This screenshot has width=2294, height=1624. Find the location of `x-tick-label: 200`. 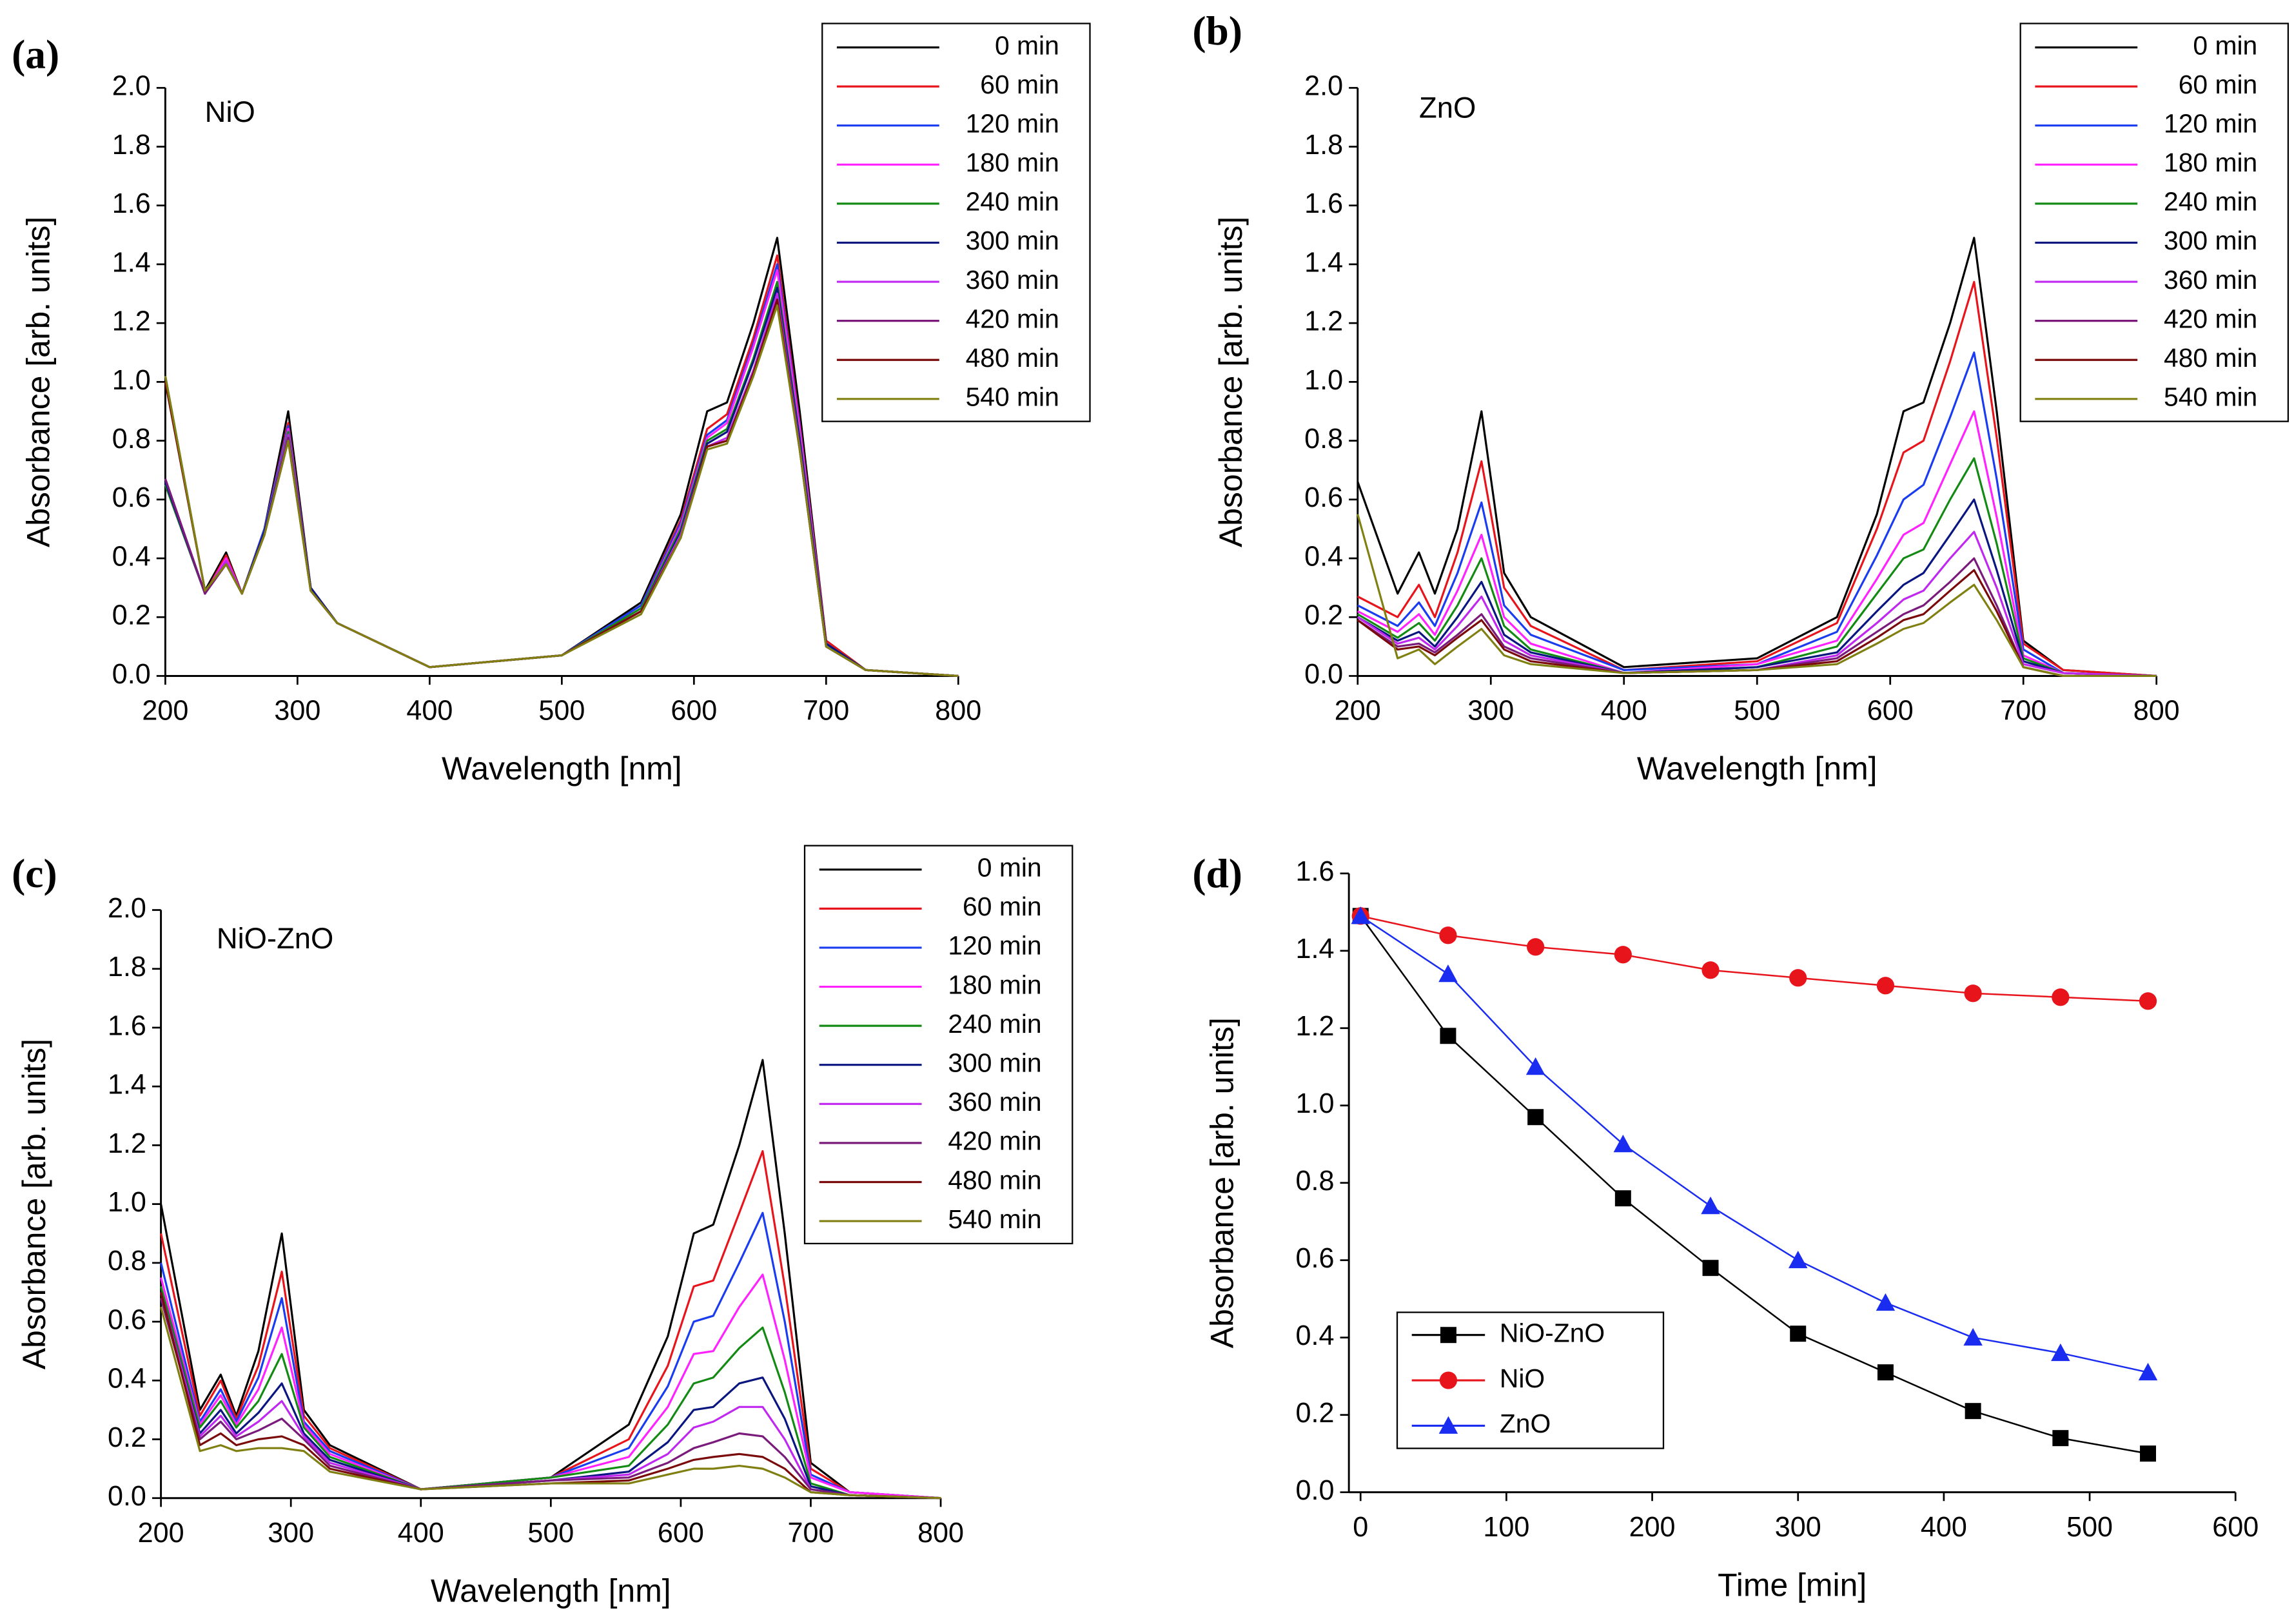

x-tick-label: 200 is located at coordinates (165, 712).